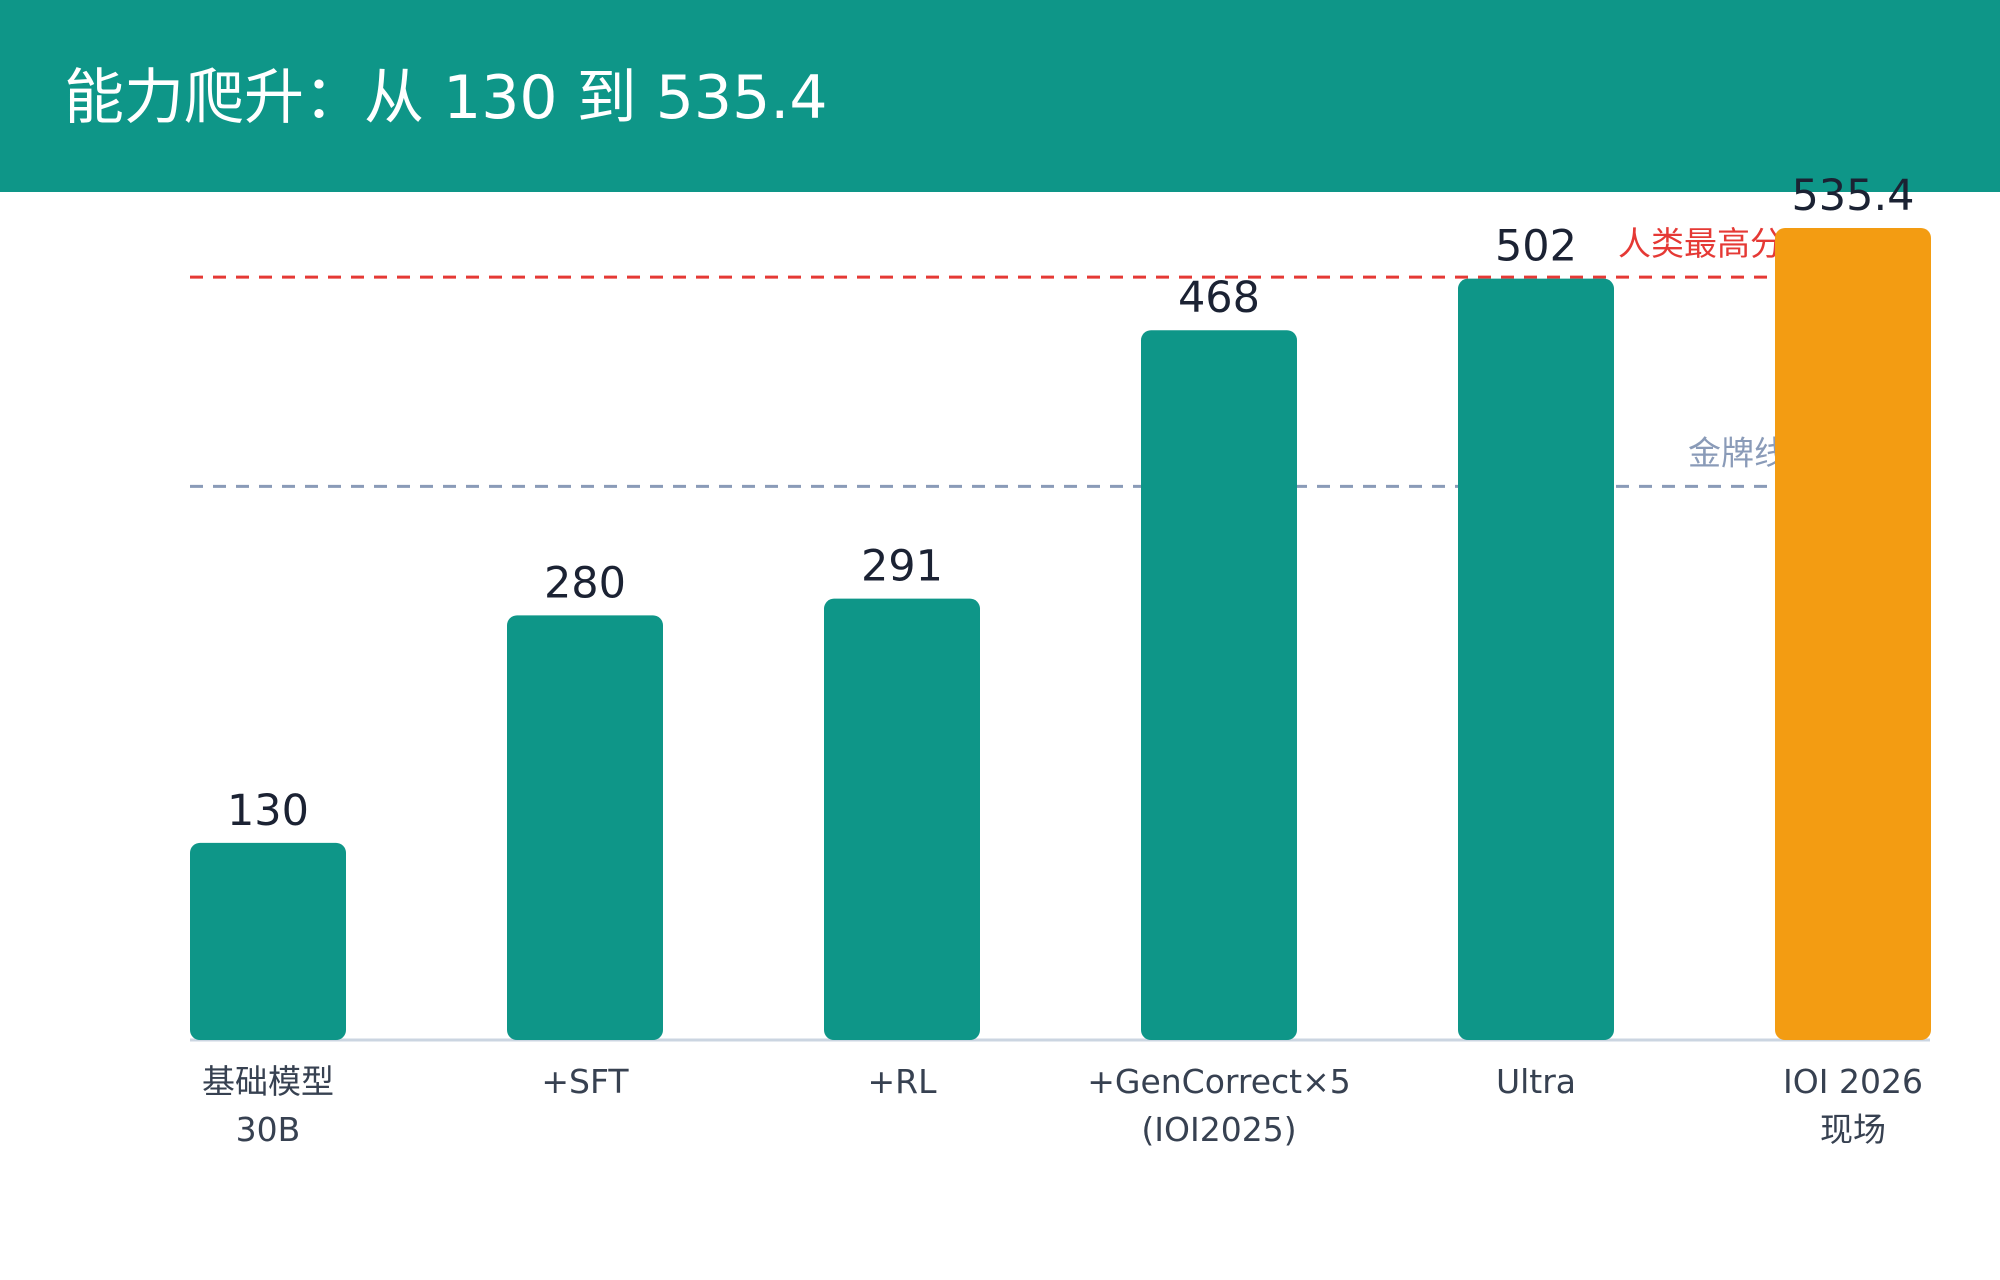  What do you see at coordinates (1700, 243) in the screenshot?
I see `human-best-label: 人类最高分` at bounding box center [1700, 243].